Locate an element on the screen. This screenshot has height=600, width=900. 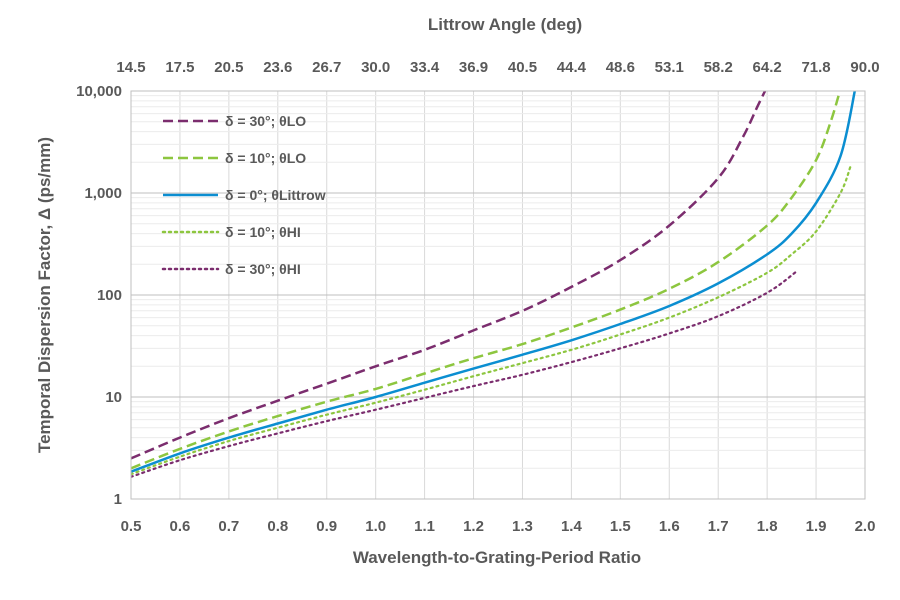
x-tick-label: 0.8 is located at coordinates (277, 526).